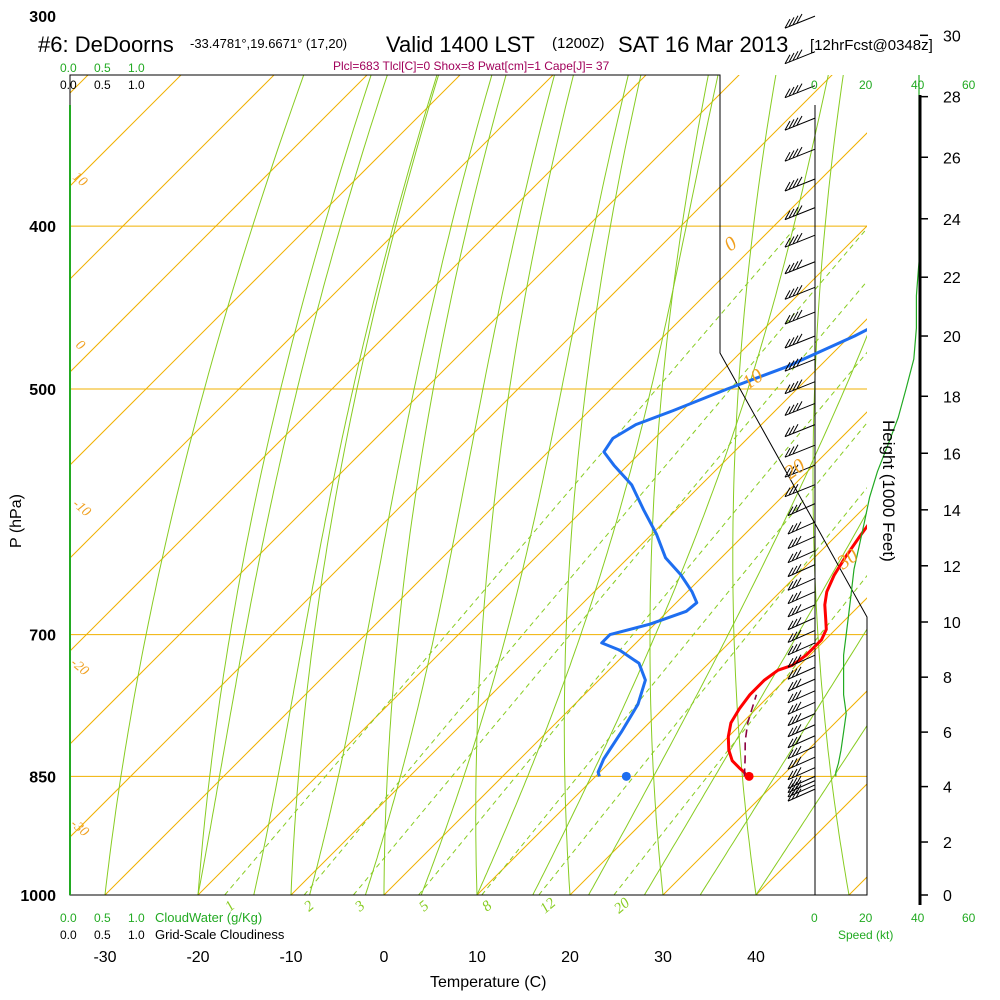 The height and width of the screenshot is (1000, 1000). What do you see at coordinates (663, 957) in the screenshot?
I see `temperature-tick: 30` at bounding box center [663, 957].